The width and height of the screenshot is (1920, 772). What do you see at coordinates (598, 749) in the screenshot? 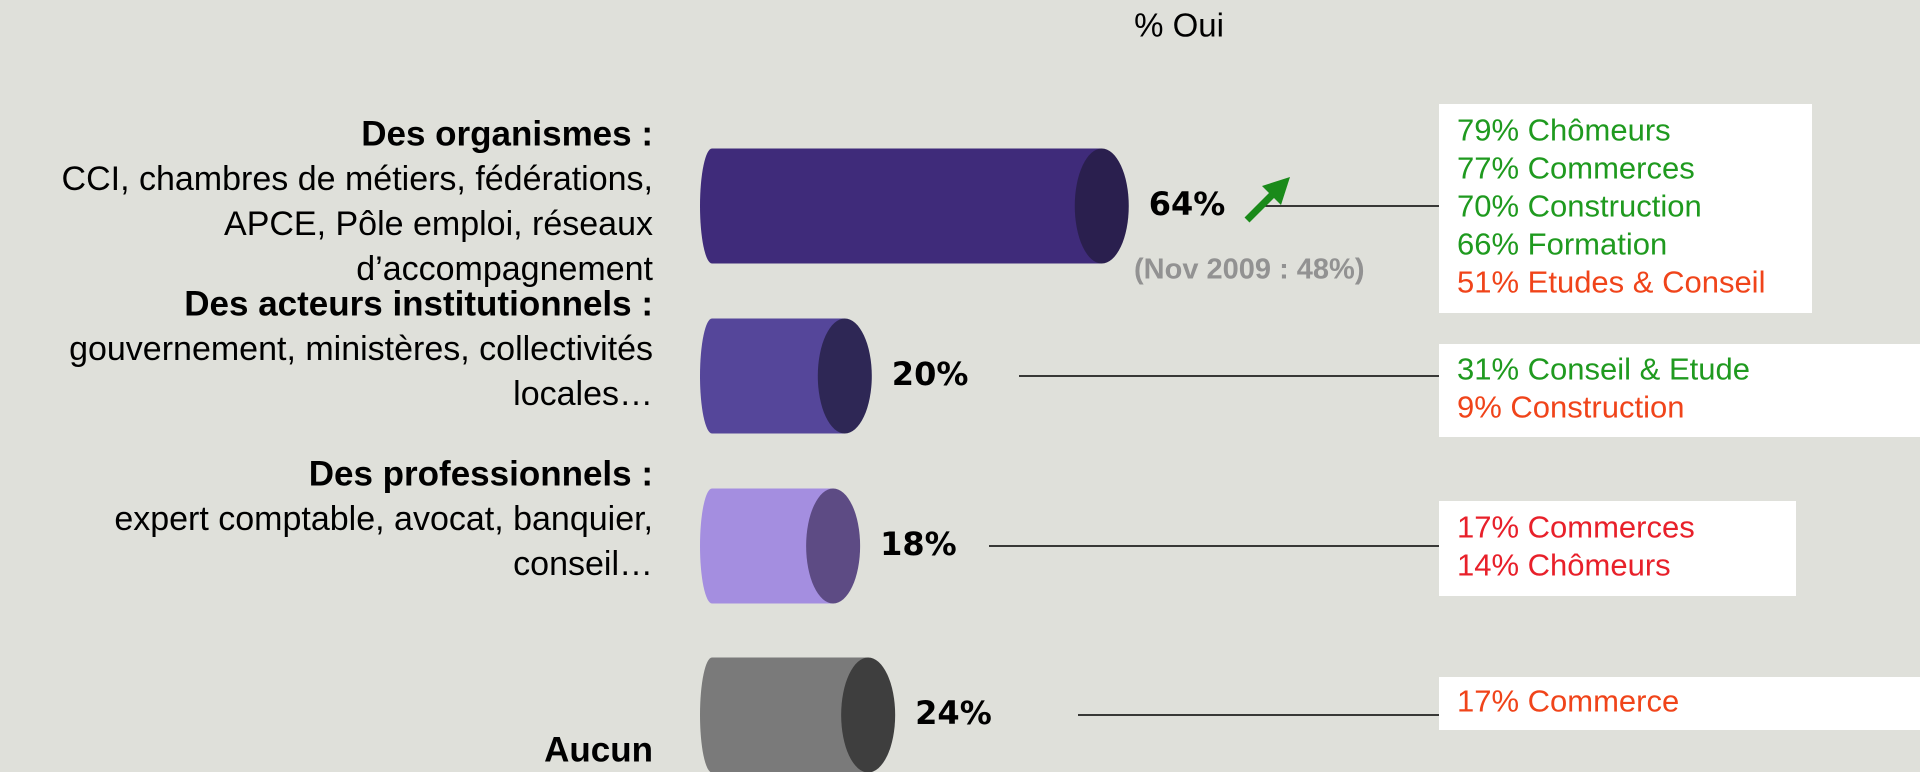
I see `category-label: Aucun` at bounding box center [598, 749].